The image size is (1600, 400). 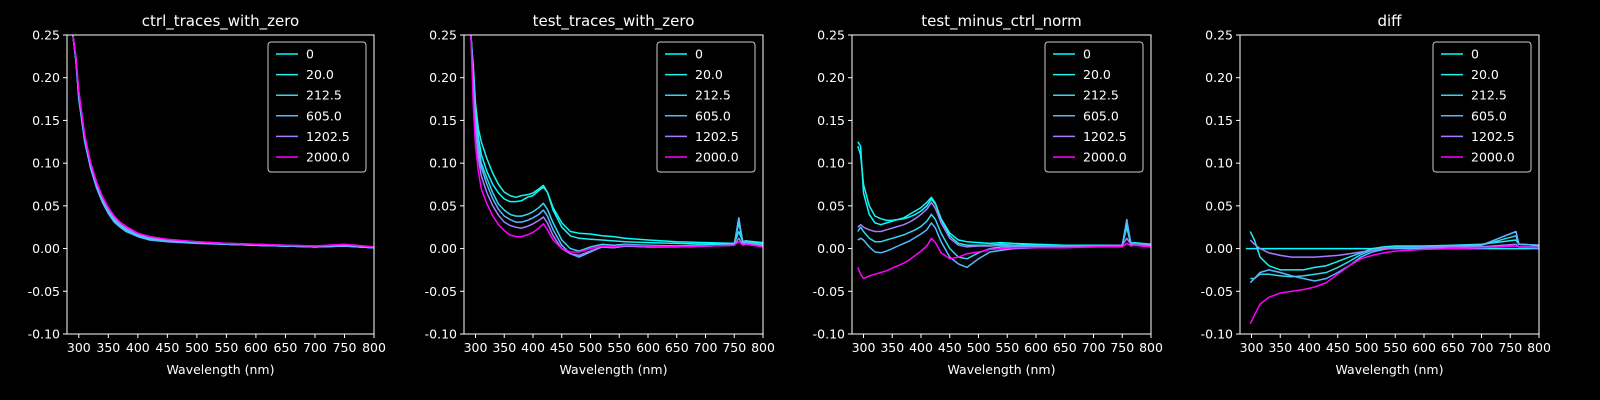 What do you see at coordinates (614, 21) in the screenshot?
I see `chart-title: test_traces_with_zero` at bounding box center [614, 21].